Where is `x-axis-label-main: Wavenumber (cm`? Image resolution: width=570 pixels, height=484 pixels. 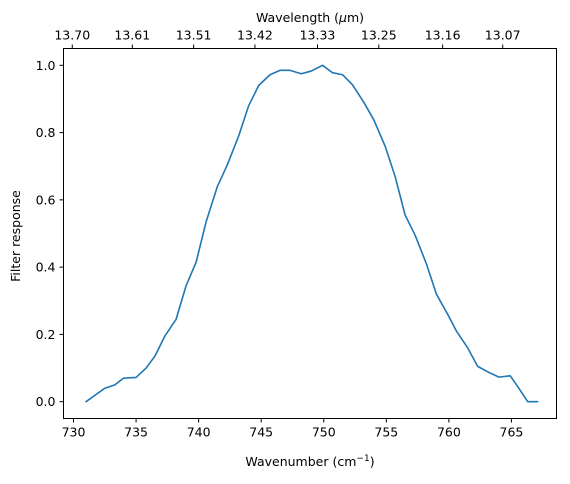
x-axis-label-main: Wavenumber (cm is located at coordinates (300, 461).